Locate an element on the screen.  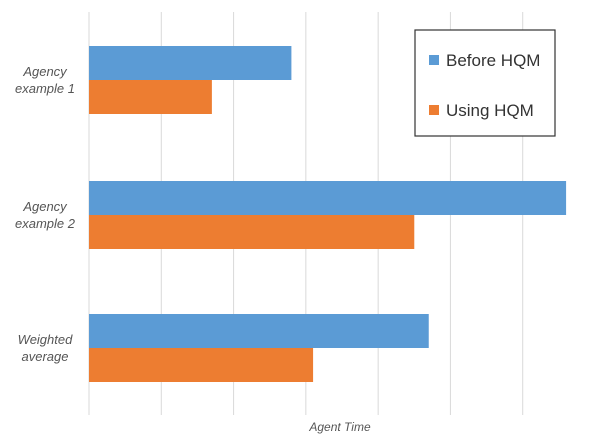
x-axis-label: Agent Time is located at coordinates (339, 427).